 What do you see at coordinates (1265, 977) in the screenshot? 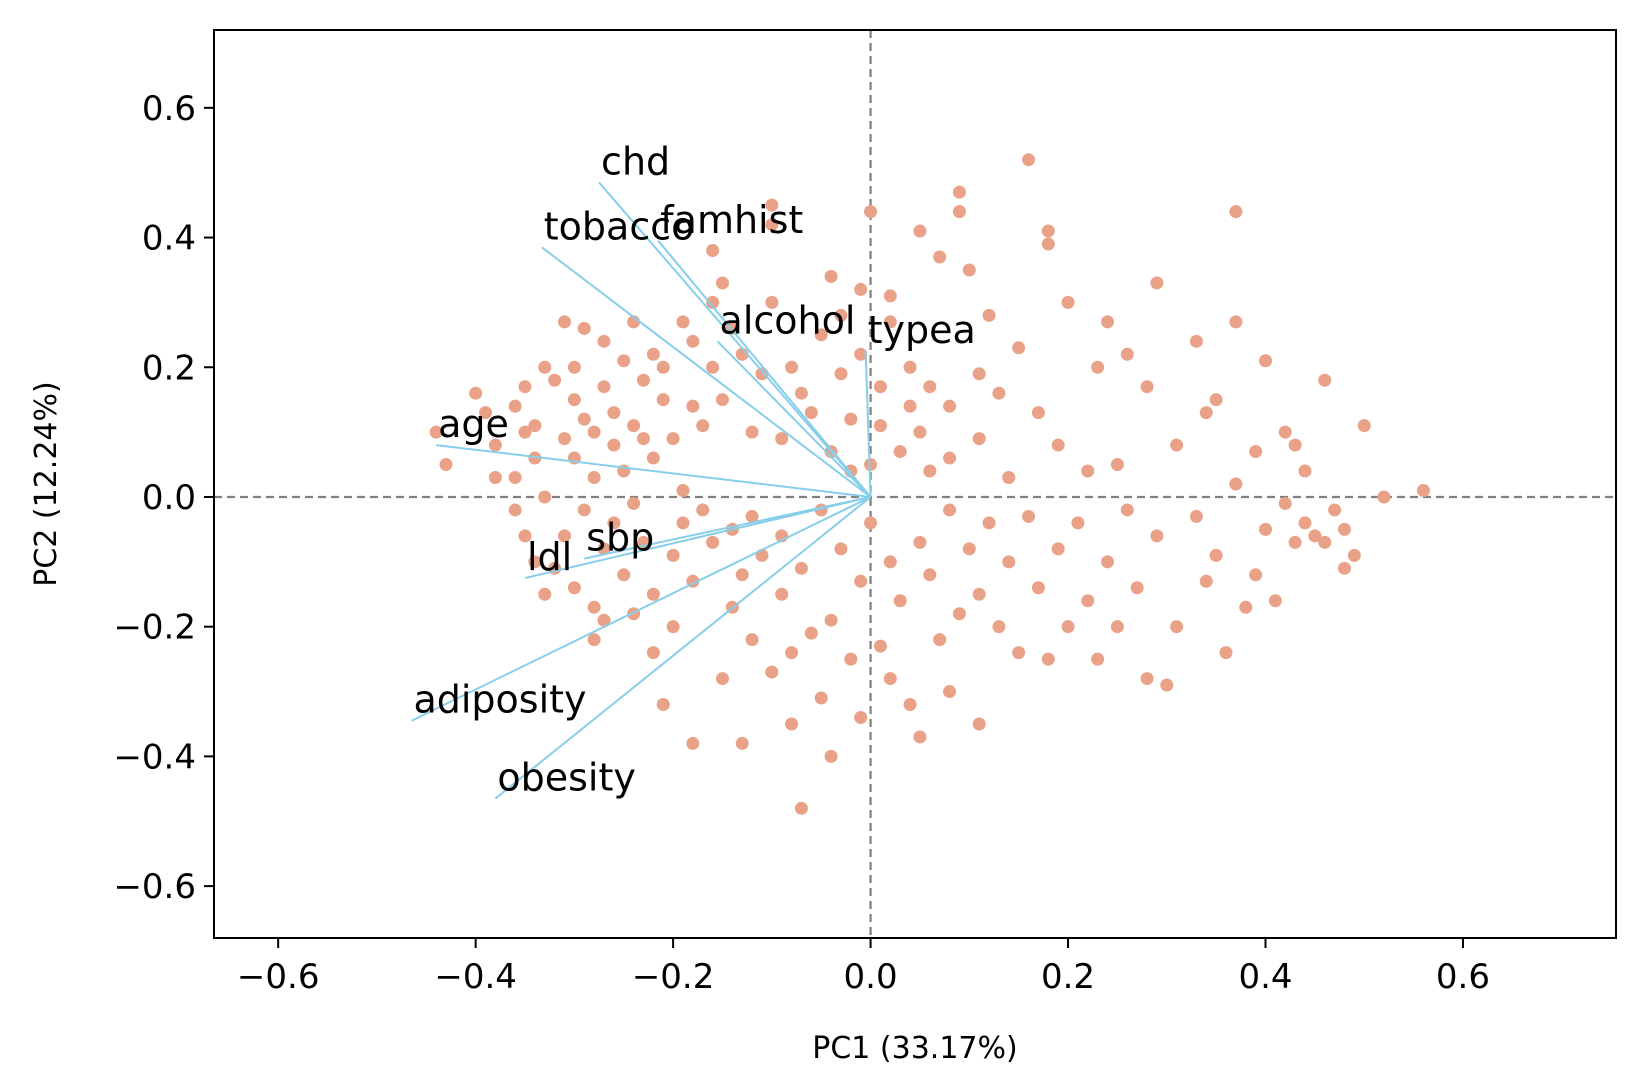
I see `x-tick-label: 0.4` at bounding box center [1265, 977].